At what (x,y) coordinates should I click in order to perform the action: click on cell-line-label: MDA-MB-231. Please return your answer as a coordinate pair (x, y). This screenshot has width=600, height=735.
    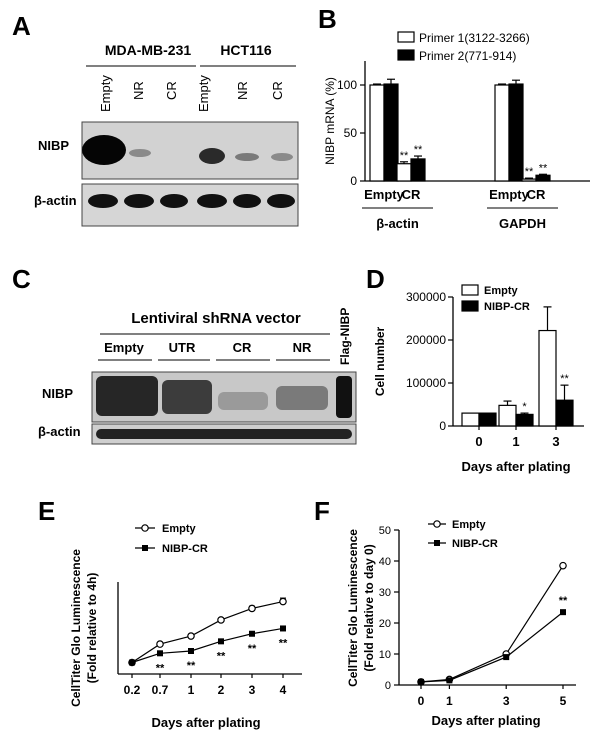
    Looking at the image, I should click on (148, 50).